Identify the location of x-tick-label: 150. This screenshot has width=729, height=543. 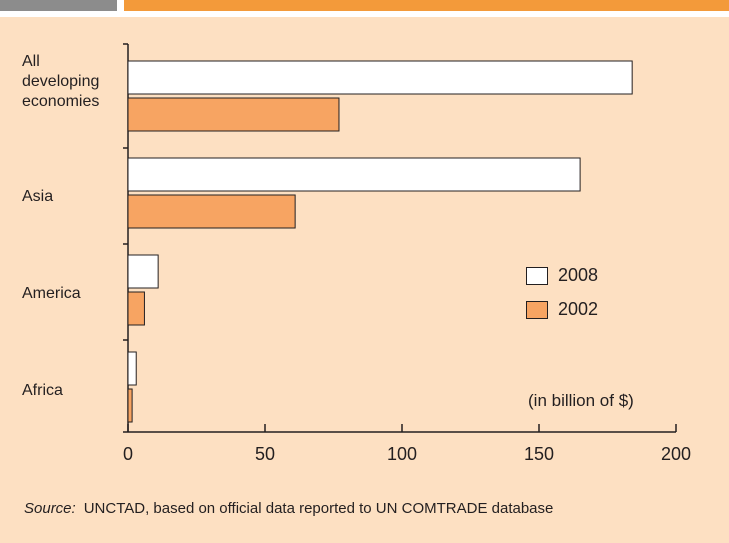
(539, 454).